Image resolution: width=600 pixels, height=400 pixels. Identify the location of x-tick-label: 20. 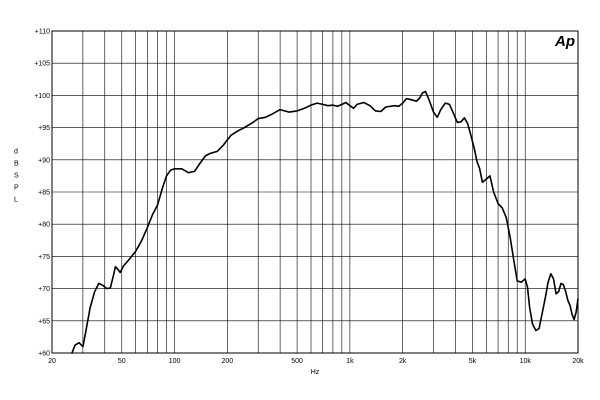
(52, 361).